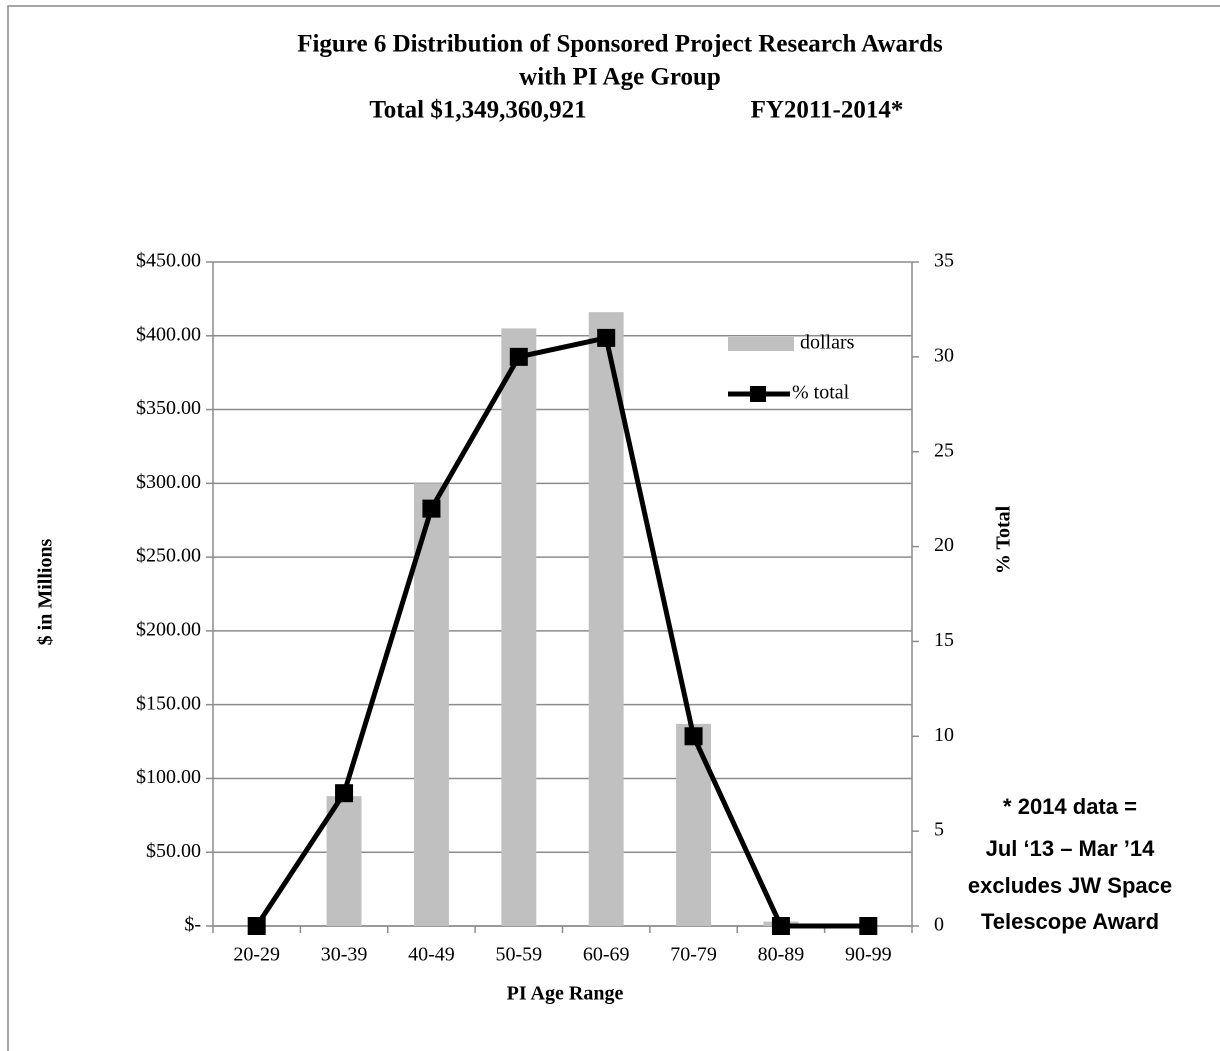 This screenshot has height=1051, width=1220. I want to click on chart-subtitle: Total $1,349,360,921, so click(477, 110).